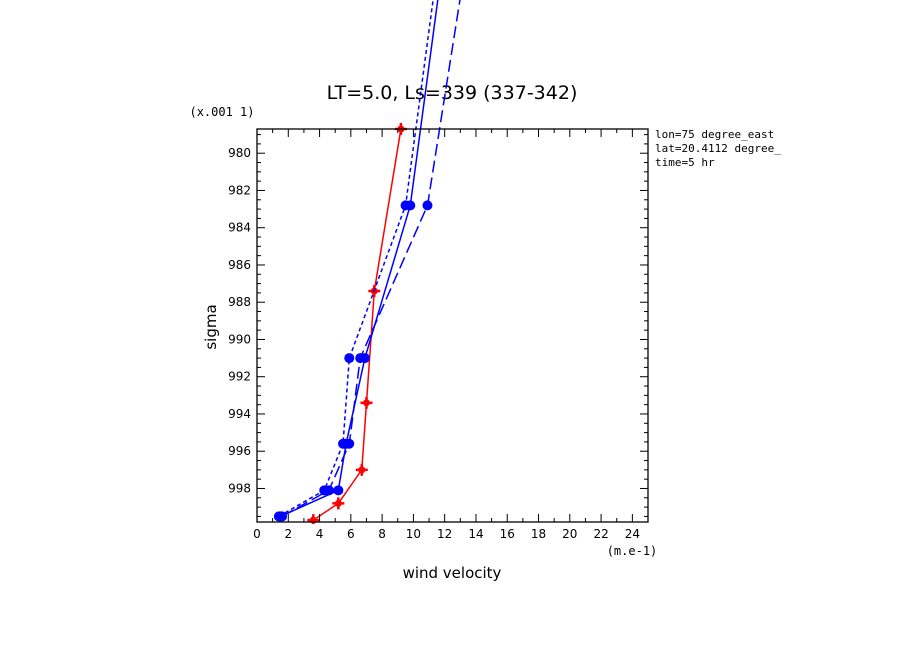 Image resolution: width=904 pixels, height=654 pixels. I want to click on x-tick-label: 18, so click(538, 534).